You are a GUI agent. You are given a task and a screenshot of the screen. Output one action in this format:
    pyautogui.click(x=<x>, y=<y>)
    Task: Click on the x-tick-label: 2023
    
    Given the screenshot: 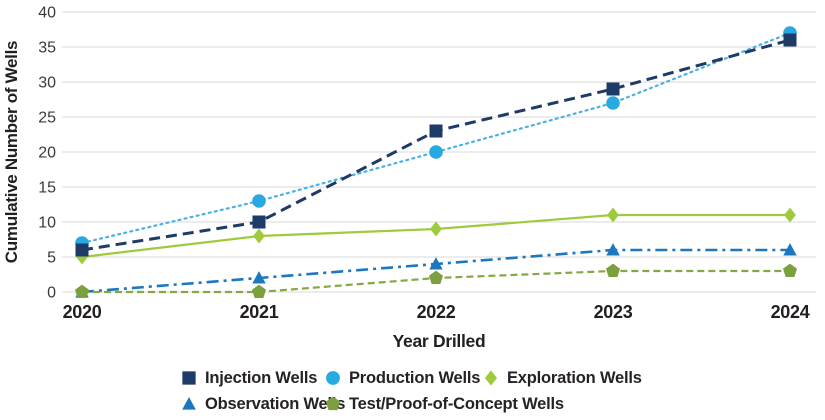 What is the action you would take?
    pyautogui.click(x=613, y=312)
    